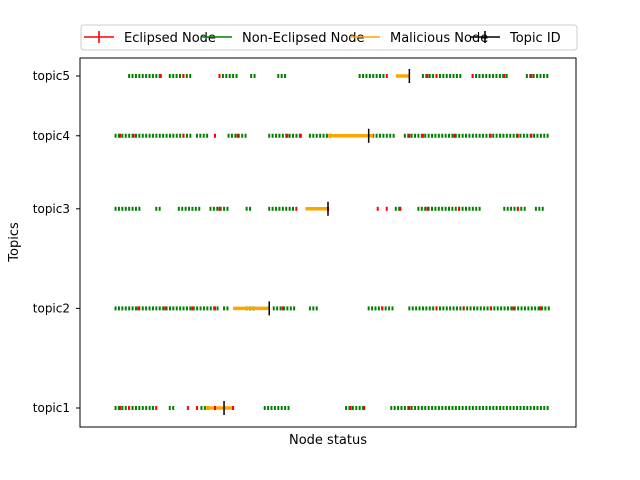 This screenshot has width=640, height=480. I want to click on legend-entry-eclipsed-node: Eclipsed Node, so click(150, 38).